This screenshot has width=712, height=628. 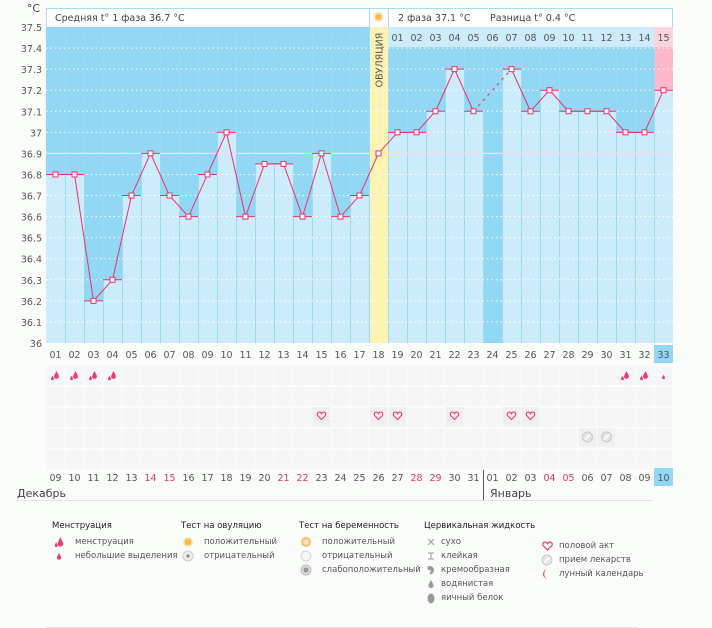 I want to click on calendar-date-label: 07, so click(x=606, y=478).